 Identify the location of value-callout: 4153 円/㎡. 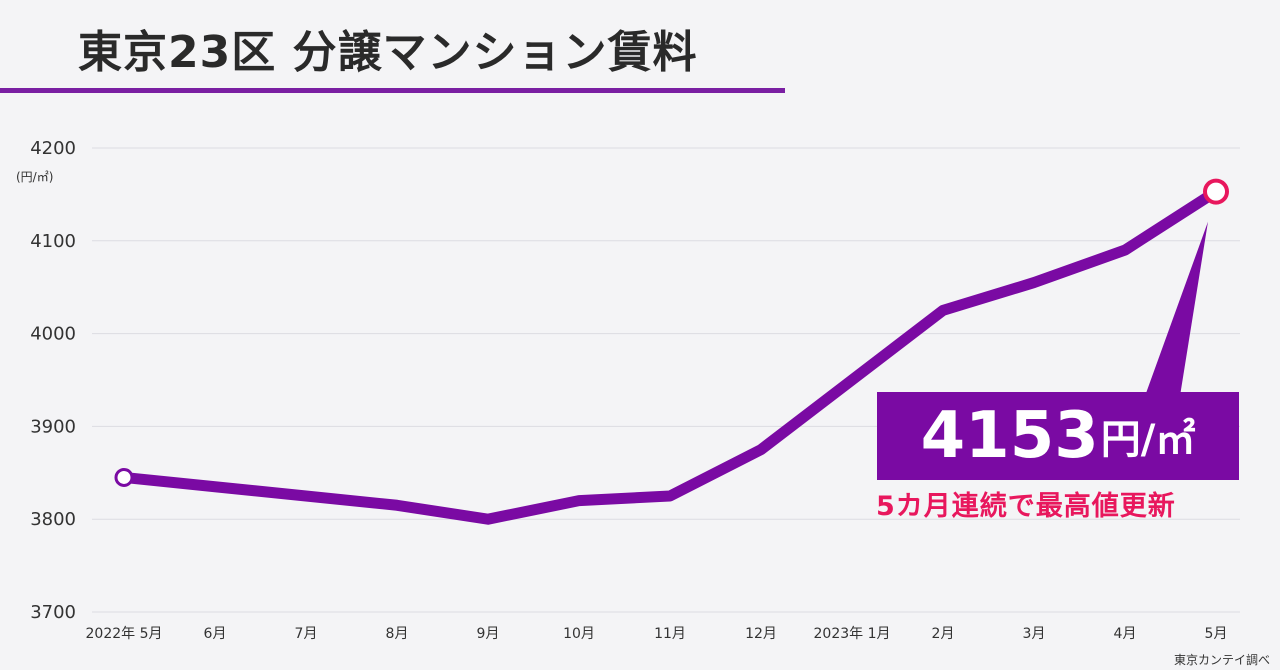
(1058, 436).